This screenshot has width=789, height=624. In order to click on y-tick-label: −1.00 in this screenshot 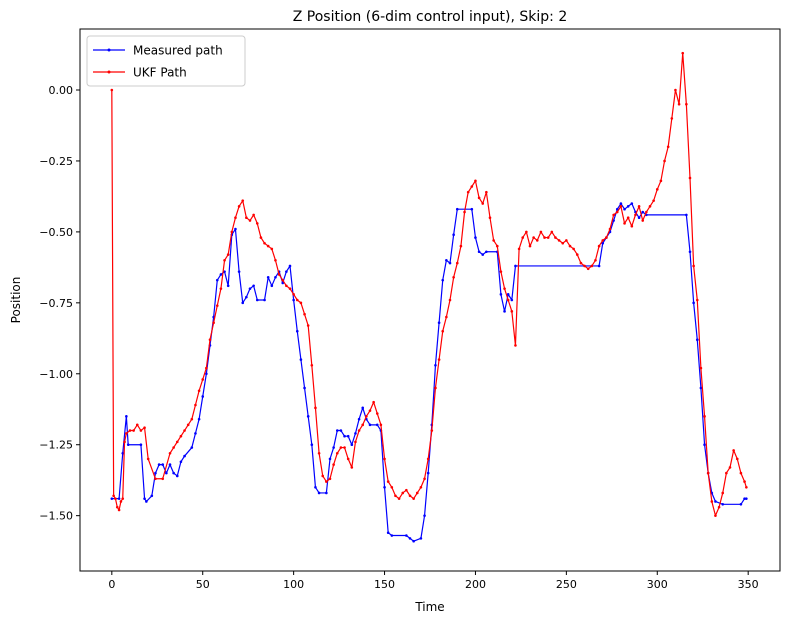, I will do `click(56, 374)`.